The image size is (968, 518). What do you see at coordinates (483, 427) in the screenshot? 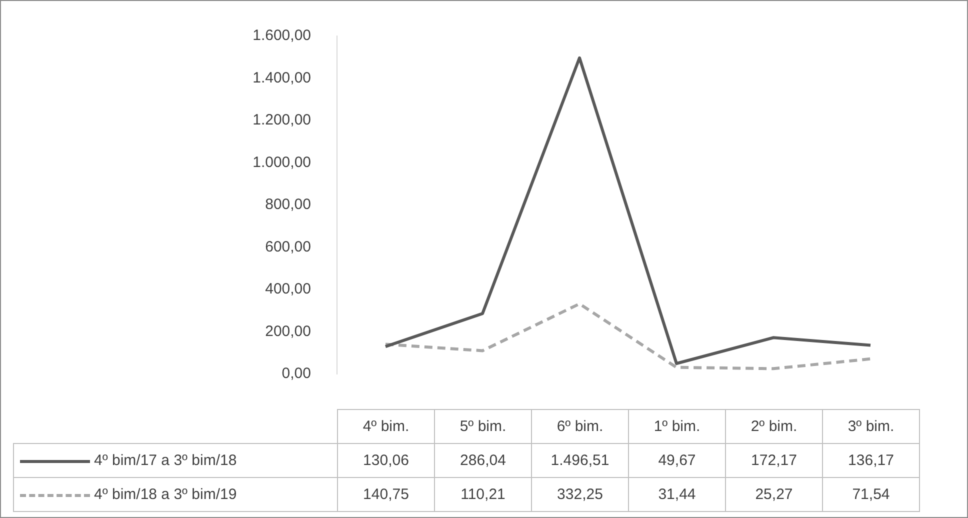
I see `x-tick-label: 5º bim.` at bounding box center [483, 427].